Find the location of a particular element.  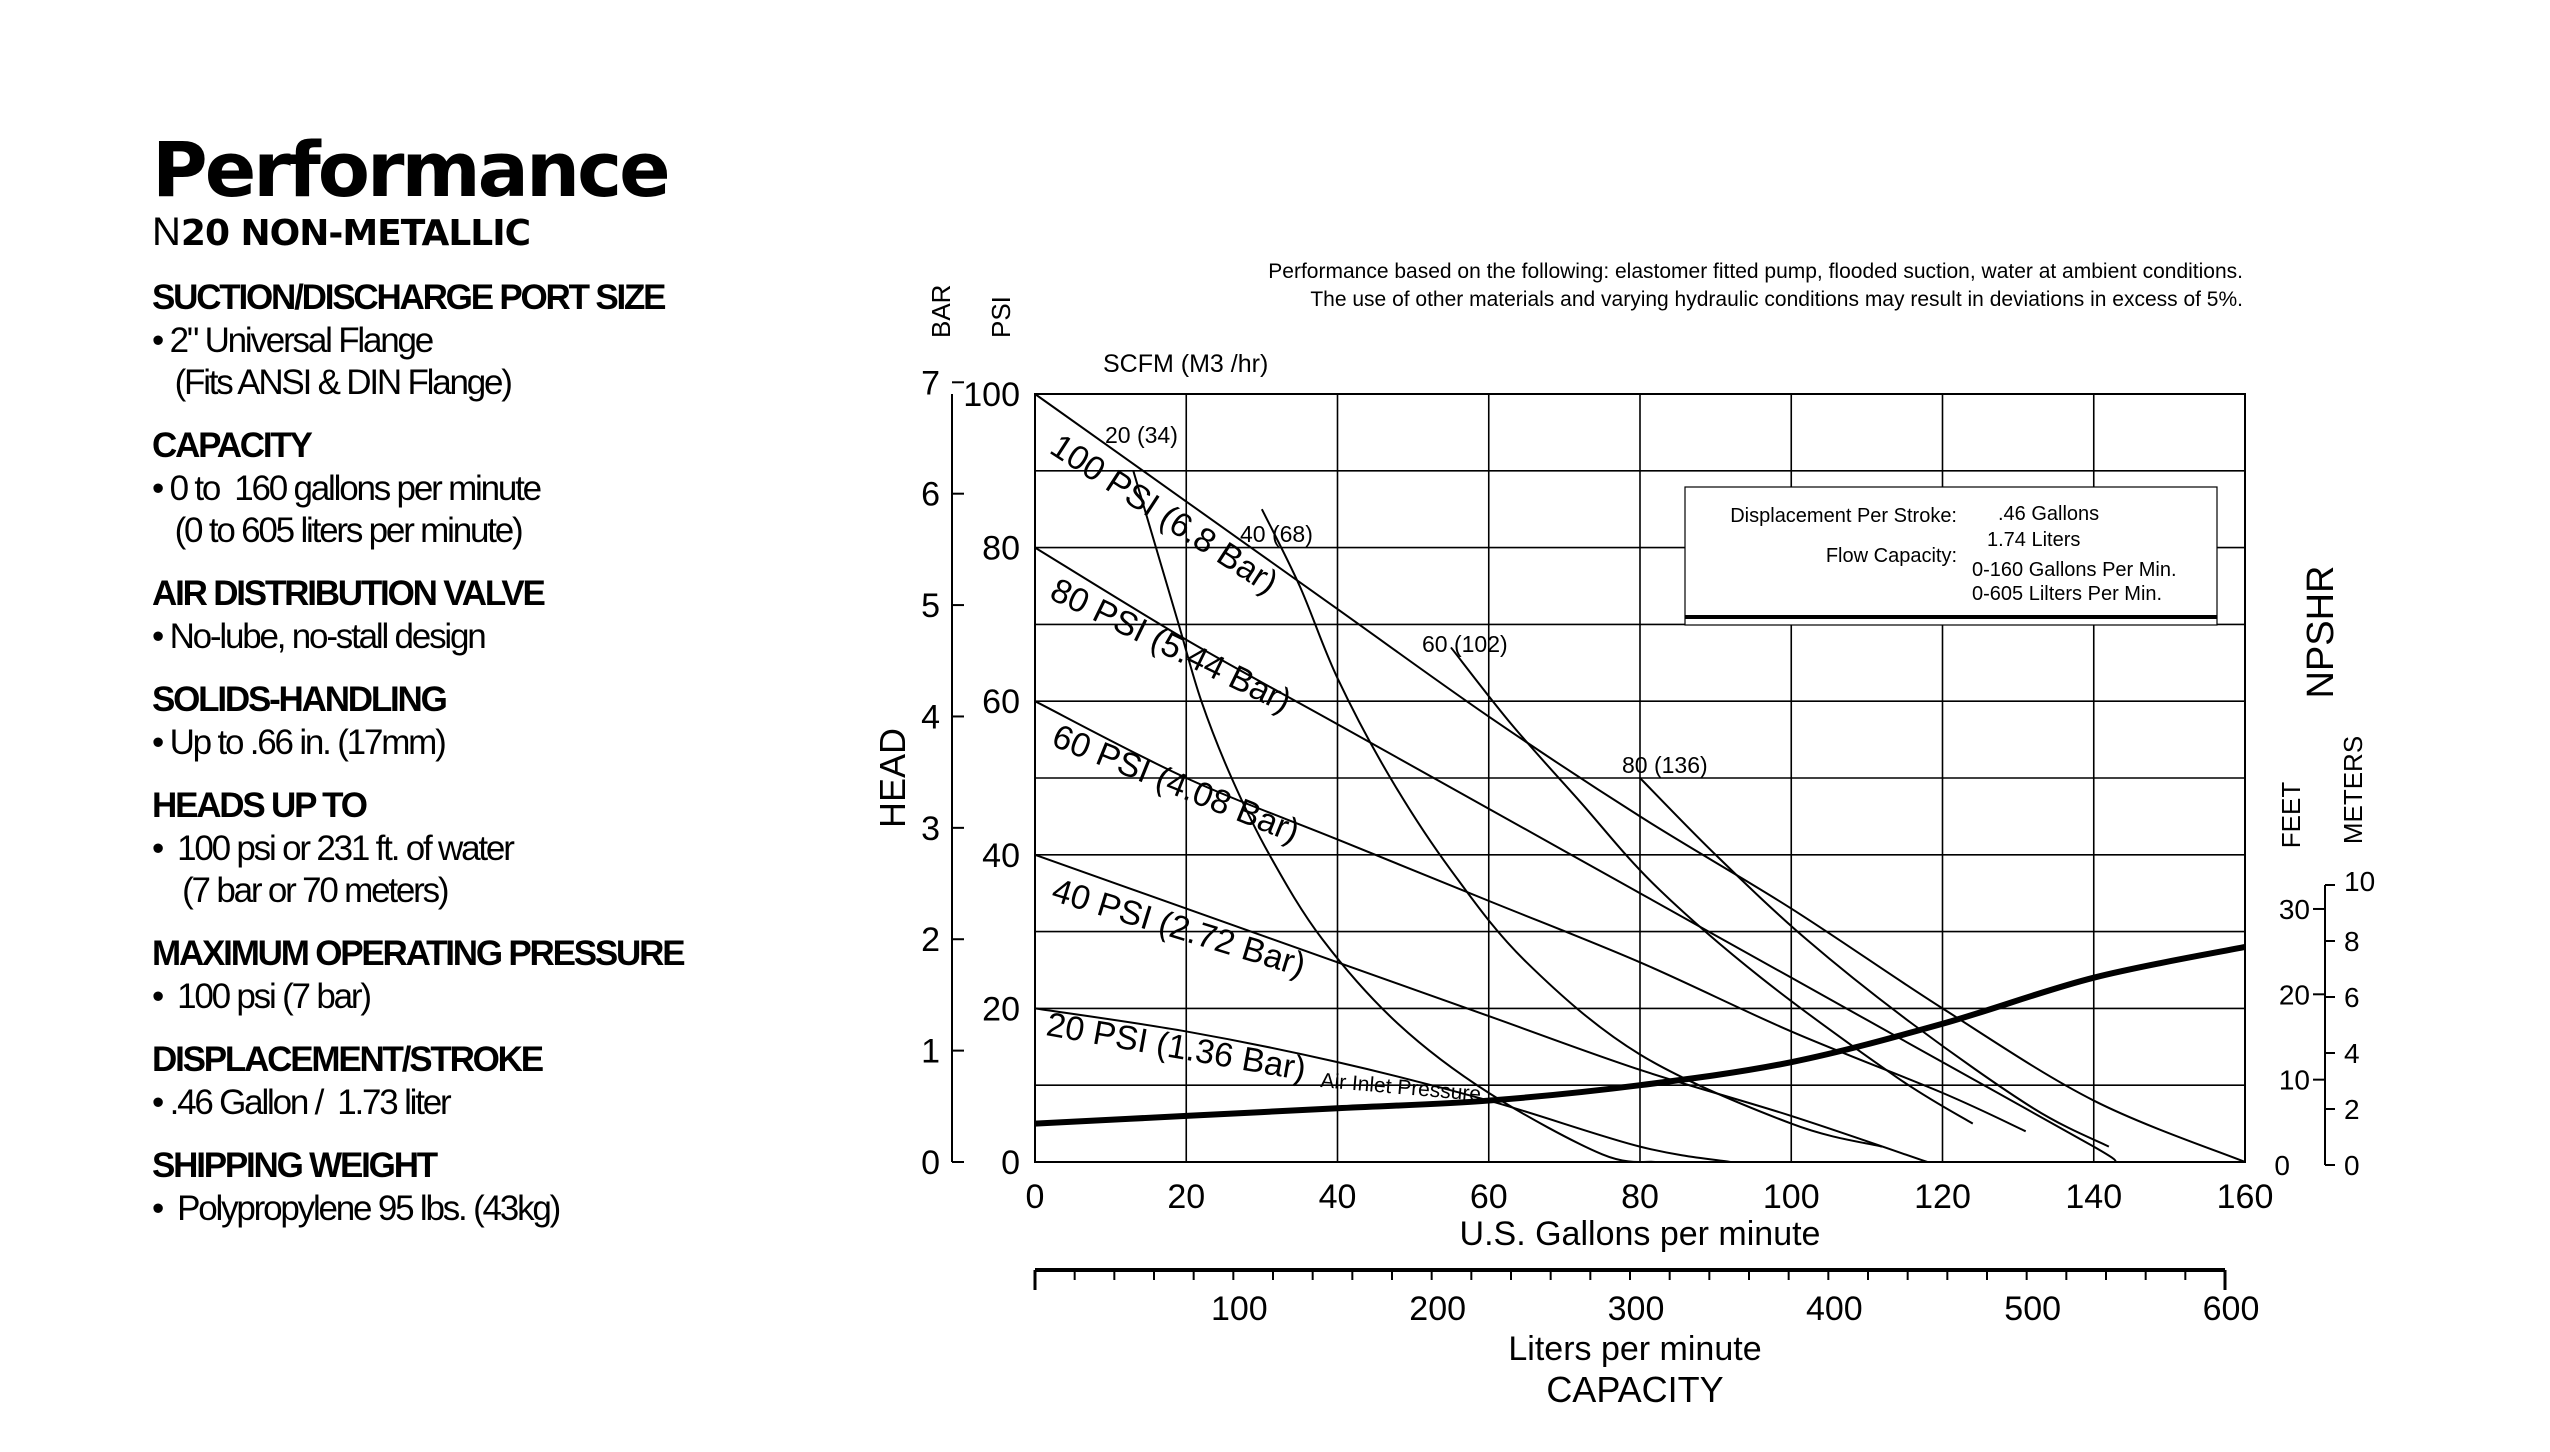

x-tick-label: 120 is located at coordinates (1942, 1197).